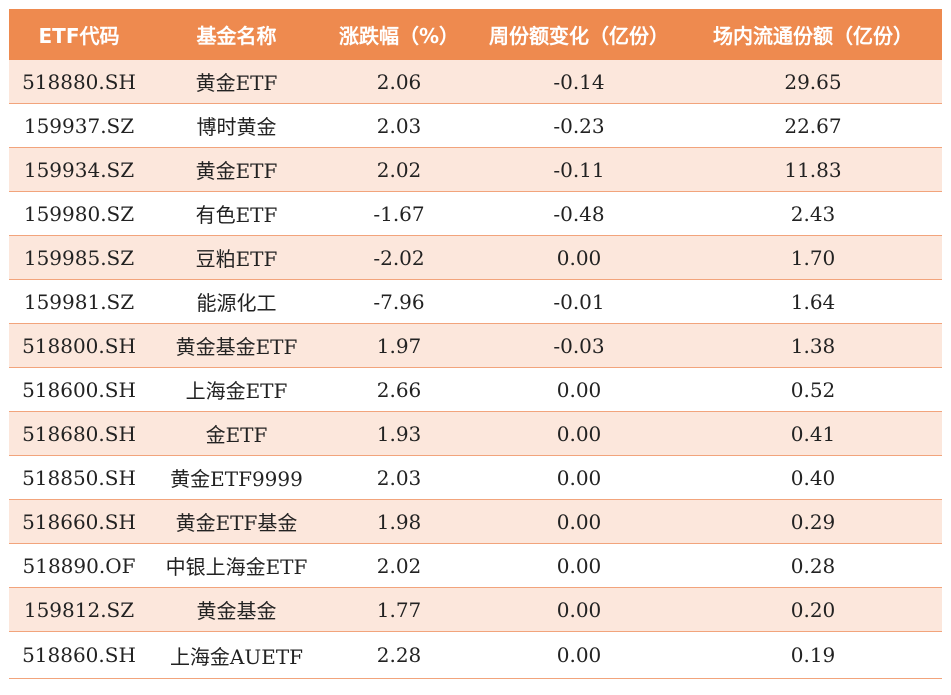 This screenshot has height=695, width=951. Describe the element at coordinates (79, 36) in the screenshot. I see `header-etf-code: ETF代码` at that location.